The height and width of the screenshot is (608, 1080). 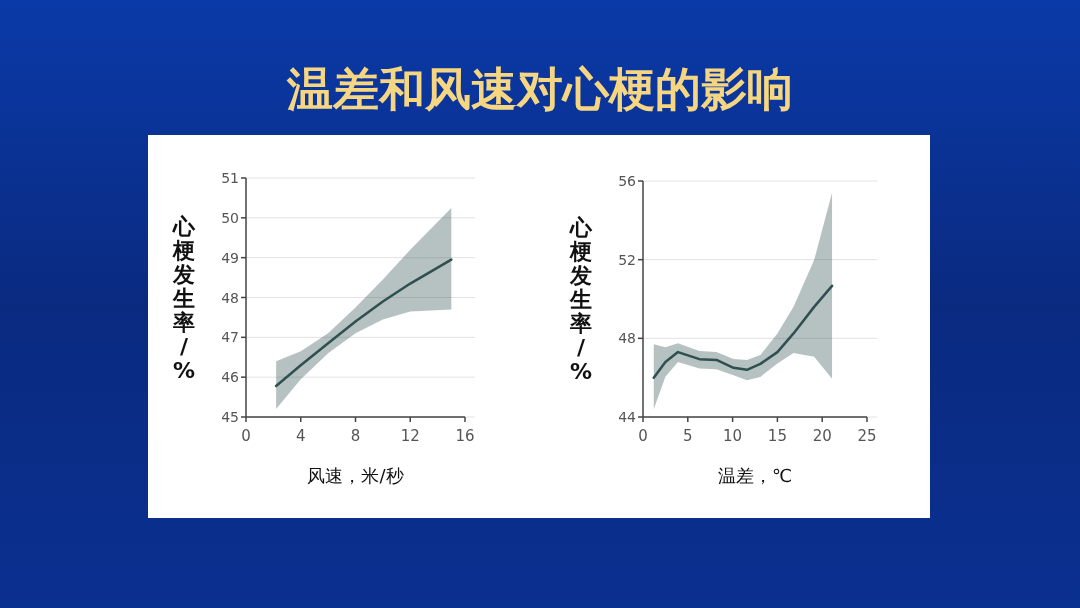 I want to click on y-tick-label: 56, so click(x=627, y=181).